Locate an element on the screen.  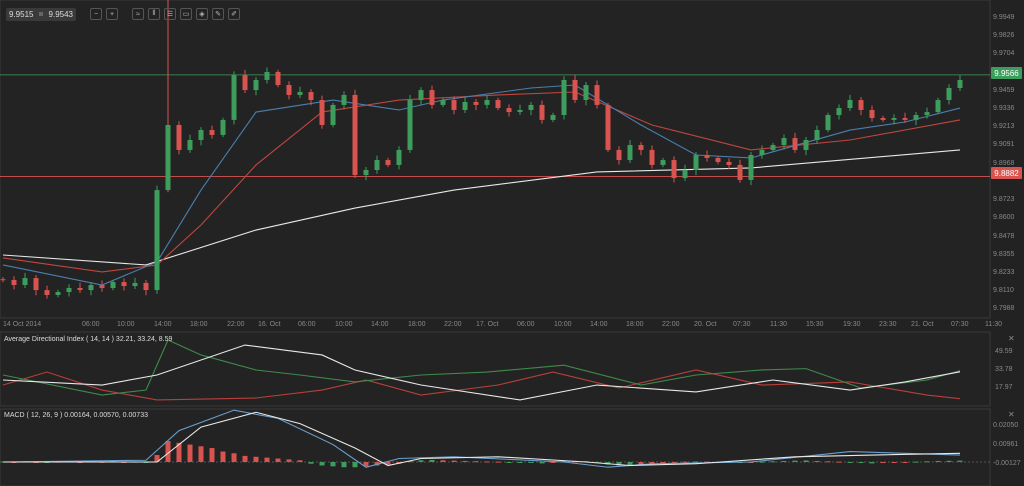
close-adx-icon: ✕ is located at coordinates (1011, 338).